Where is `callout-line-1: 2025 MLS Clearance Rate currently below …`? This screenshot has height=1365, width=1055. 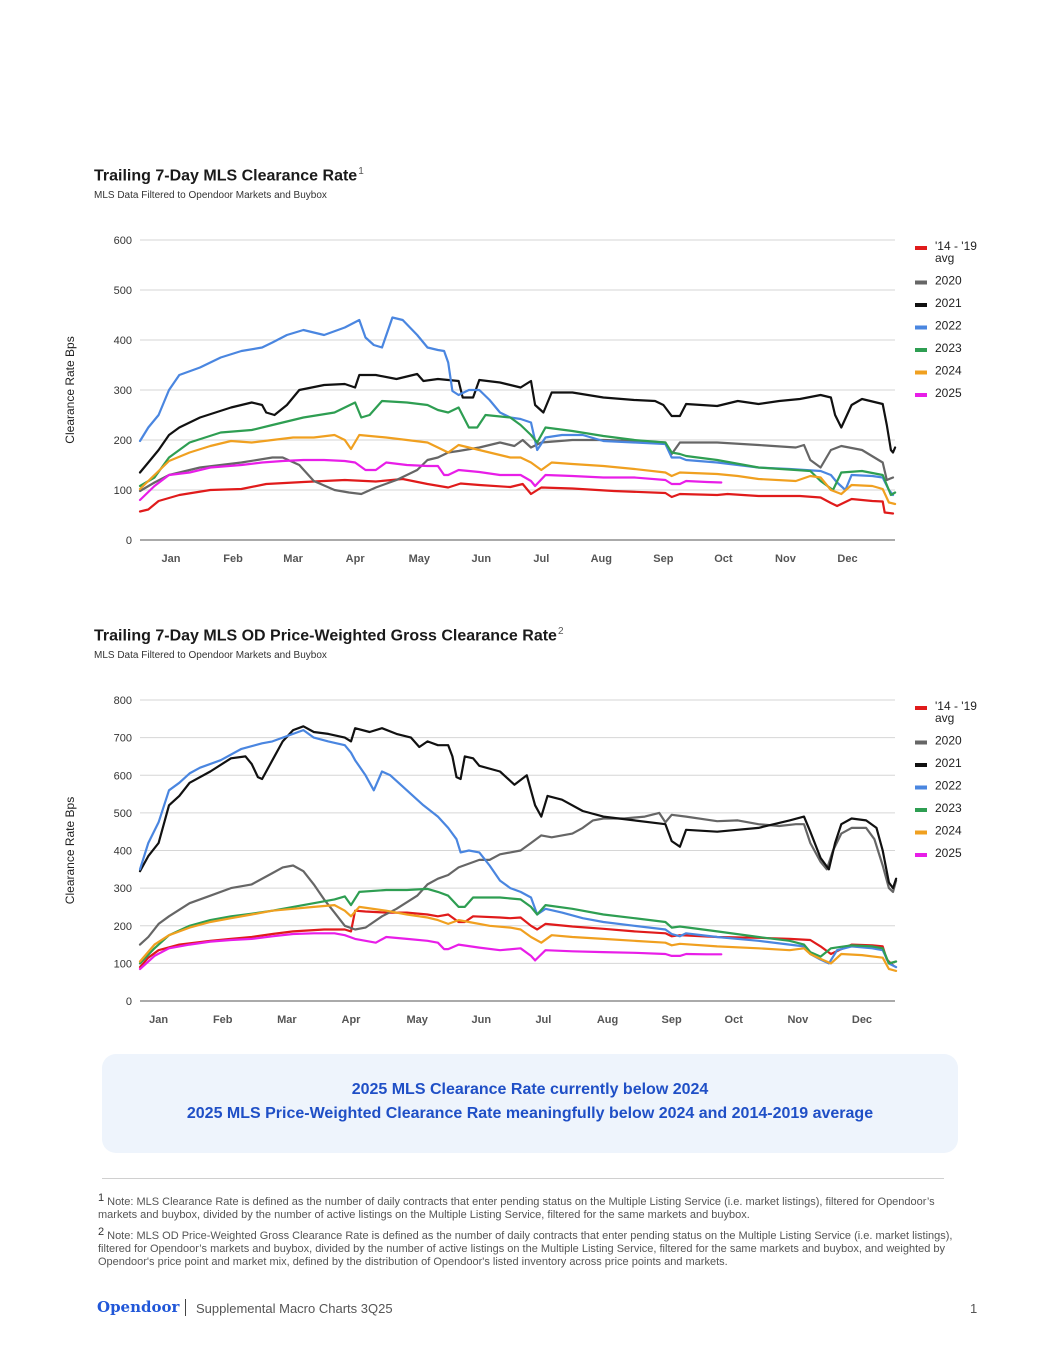 callout-line-1: 2025 MLS Clearance Rate currently below … is located at coordinates (530, 1089).